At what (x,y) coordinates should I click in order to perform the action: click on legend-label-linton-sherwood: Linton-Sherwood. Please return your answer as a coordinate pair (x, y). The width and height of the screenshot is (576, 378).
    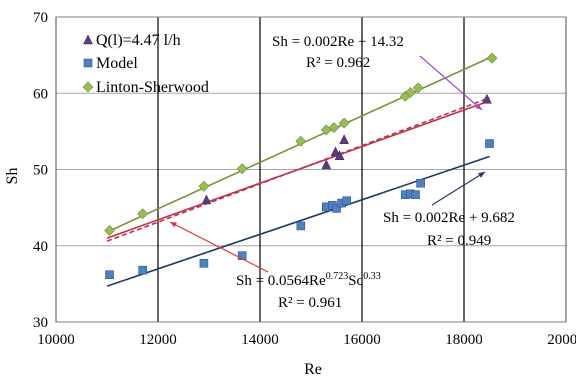
    Looking at the image, I should click on (152, 87).